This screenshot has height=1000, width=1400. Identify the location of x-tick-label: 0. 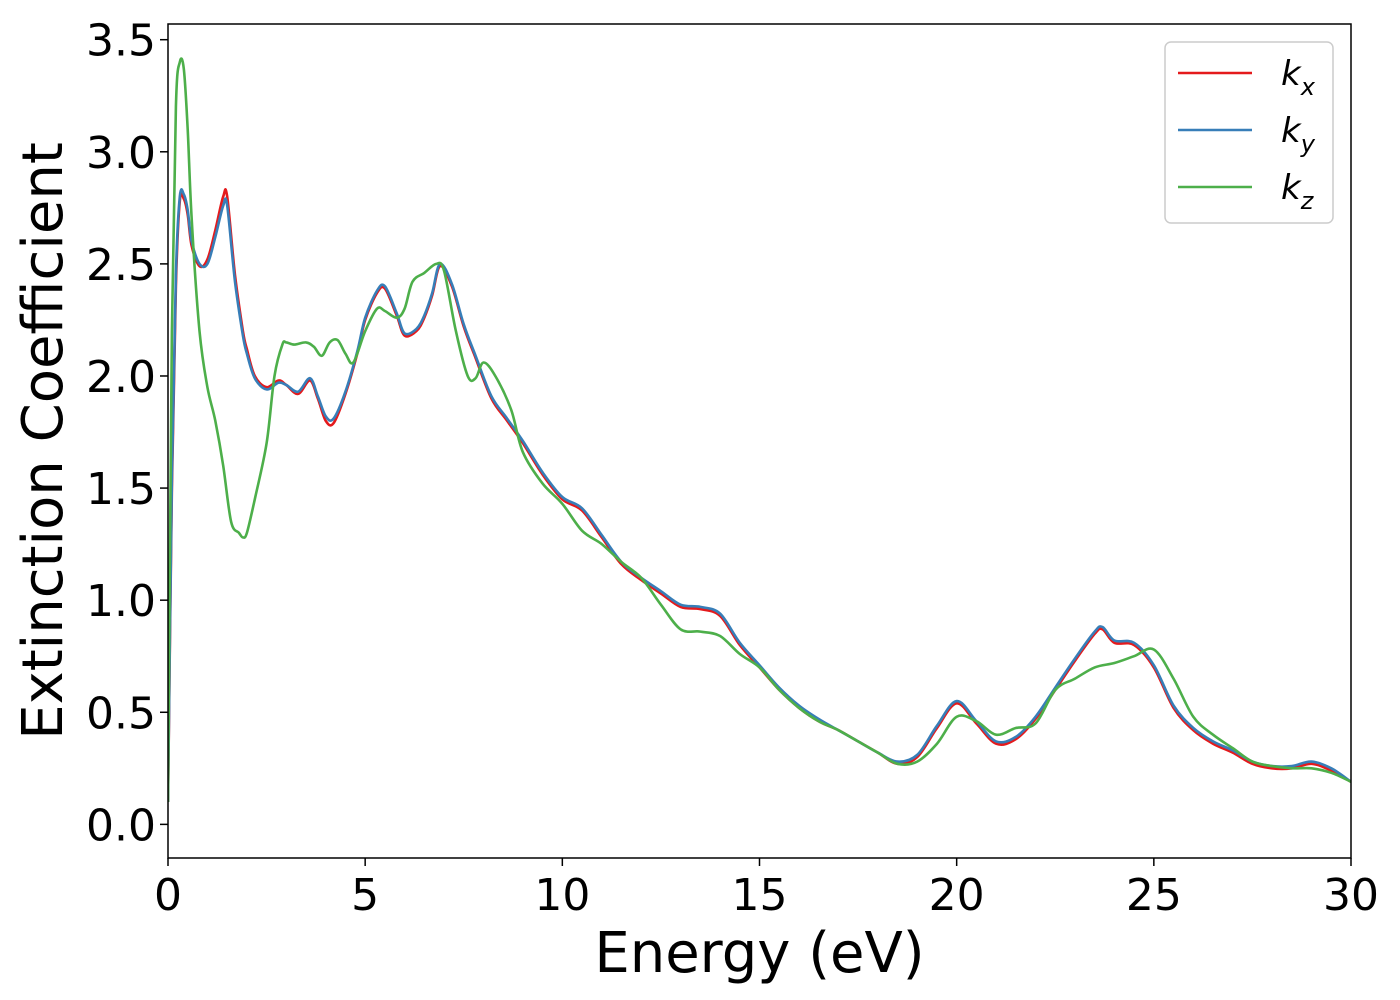
(168, 895).